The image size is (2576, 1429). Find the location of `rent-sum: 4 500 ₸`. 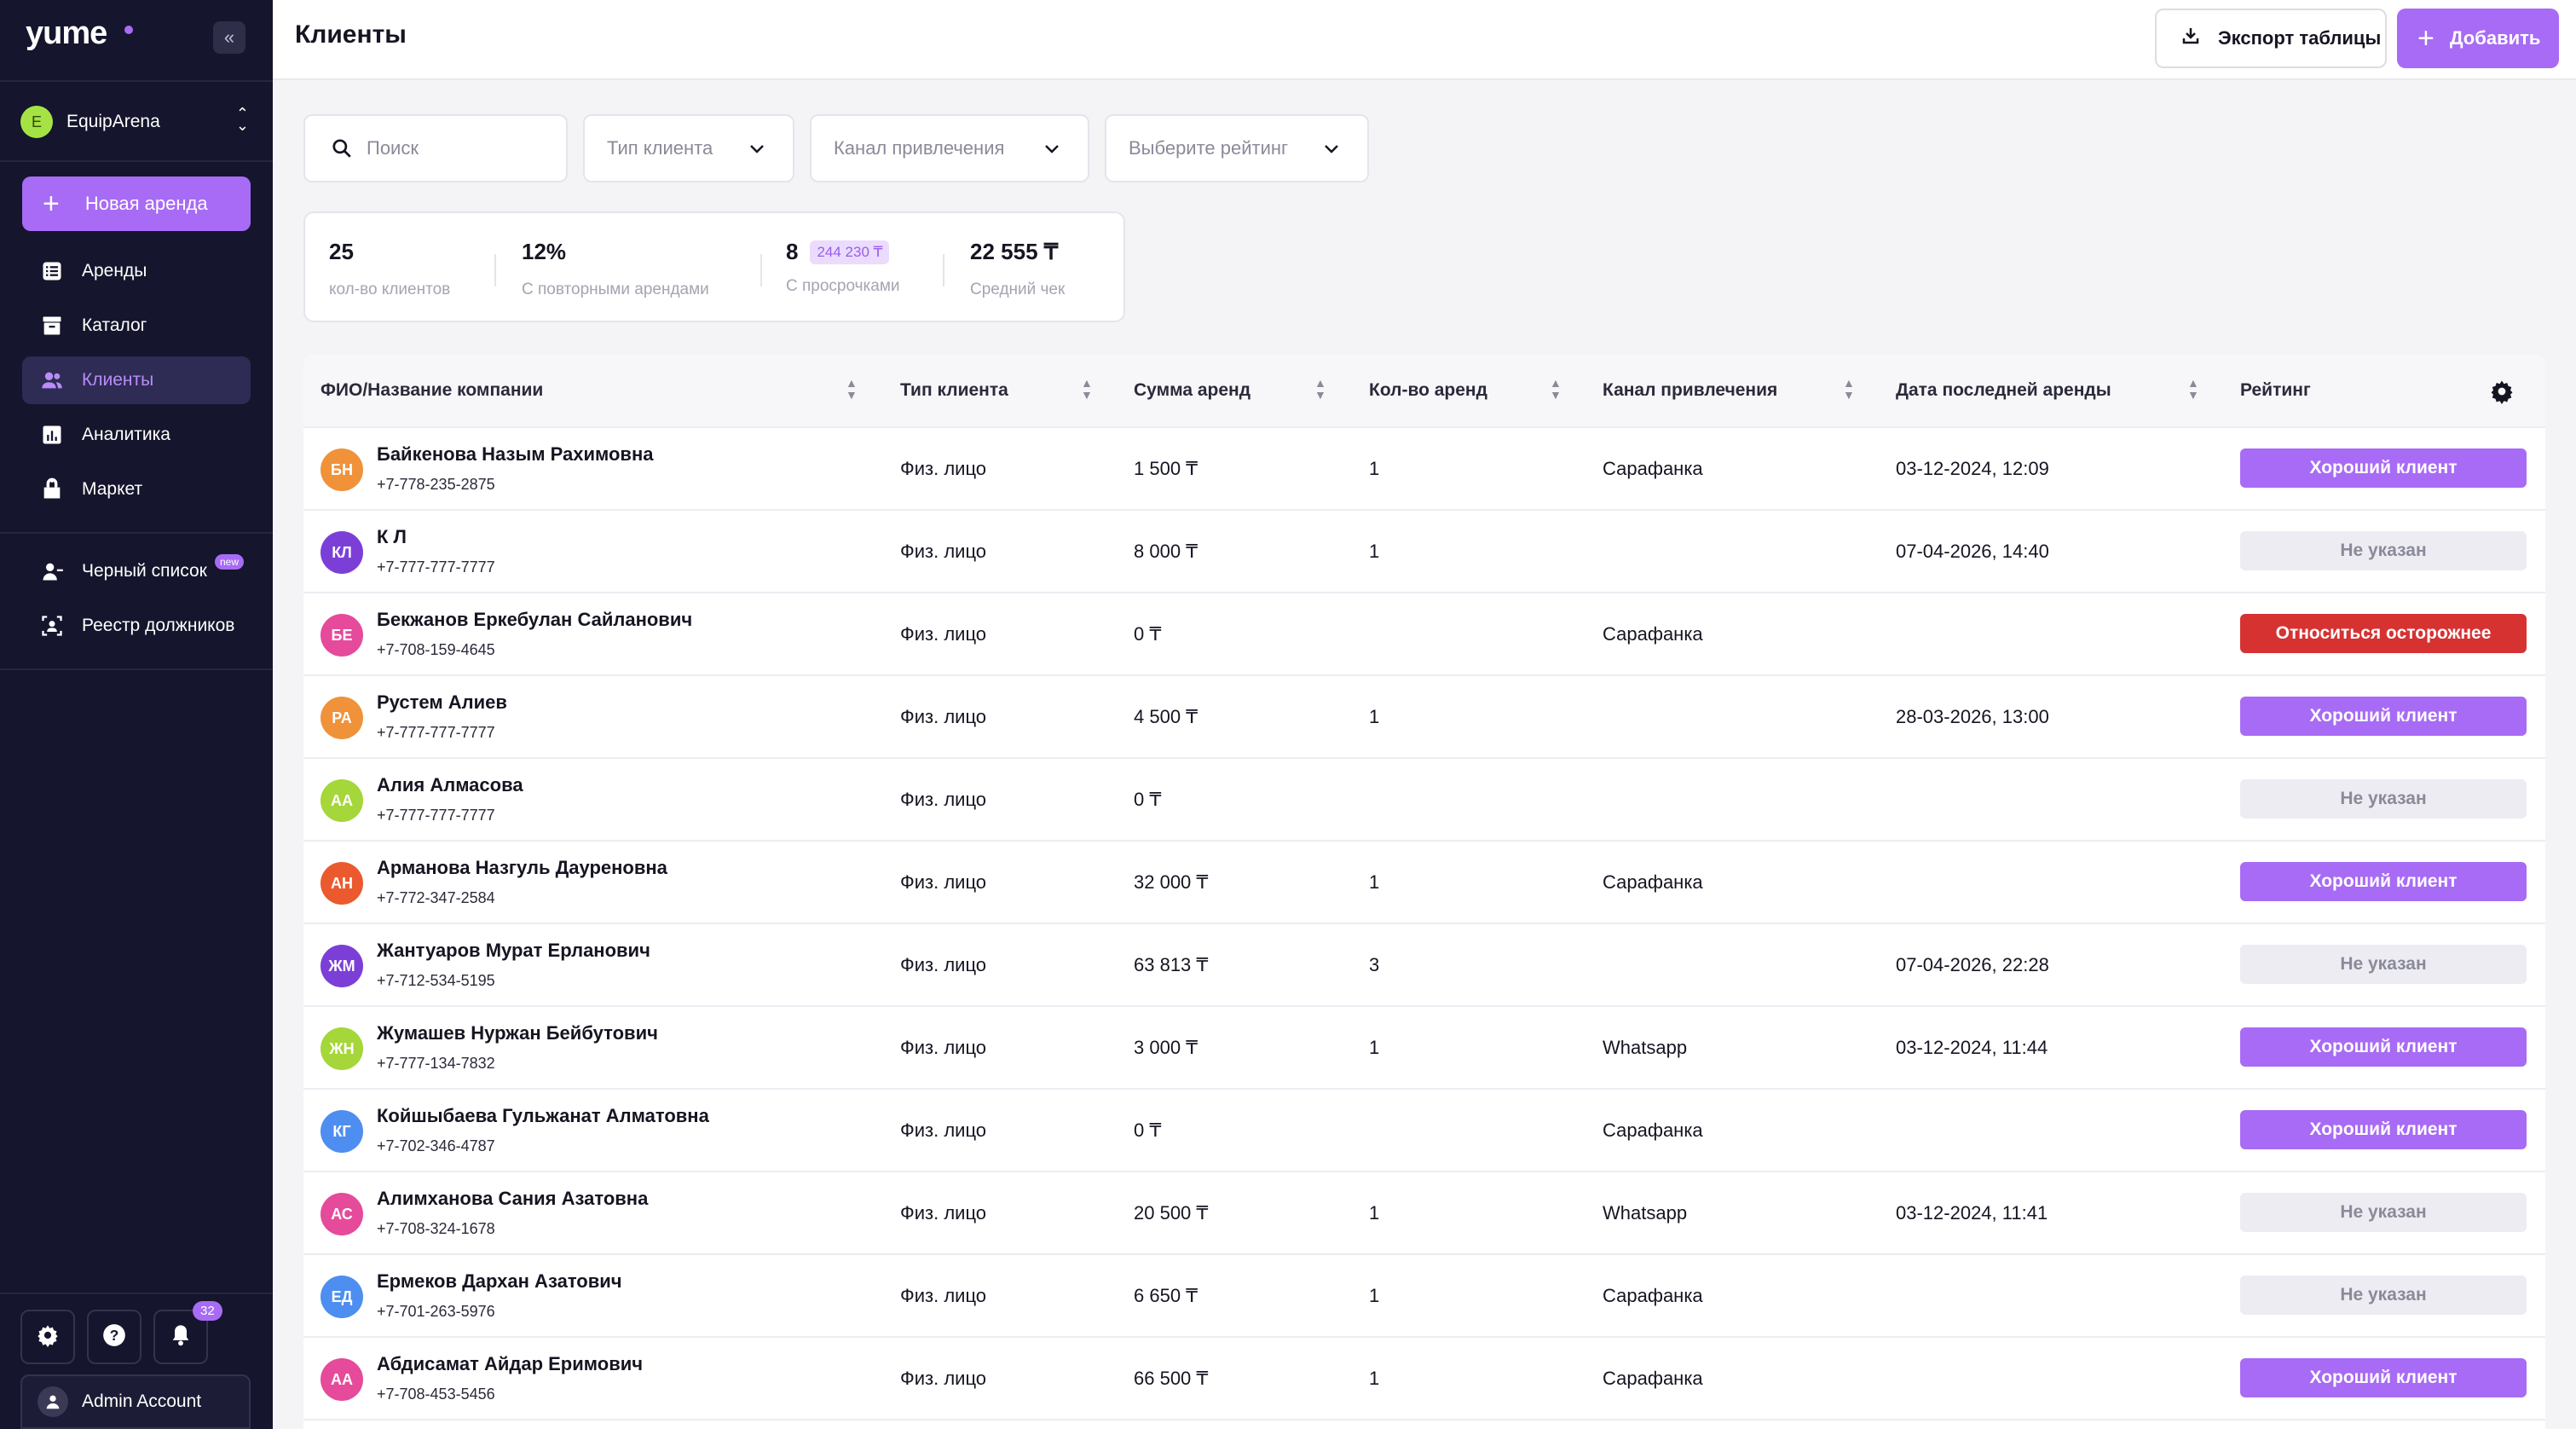

rent-sum: 4 500 ₸ is located at coordinates (1166, 716).